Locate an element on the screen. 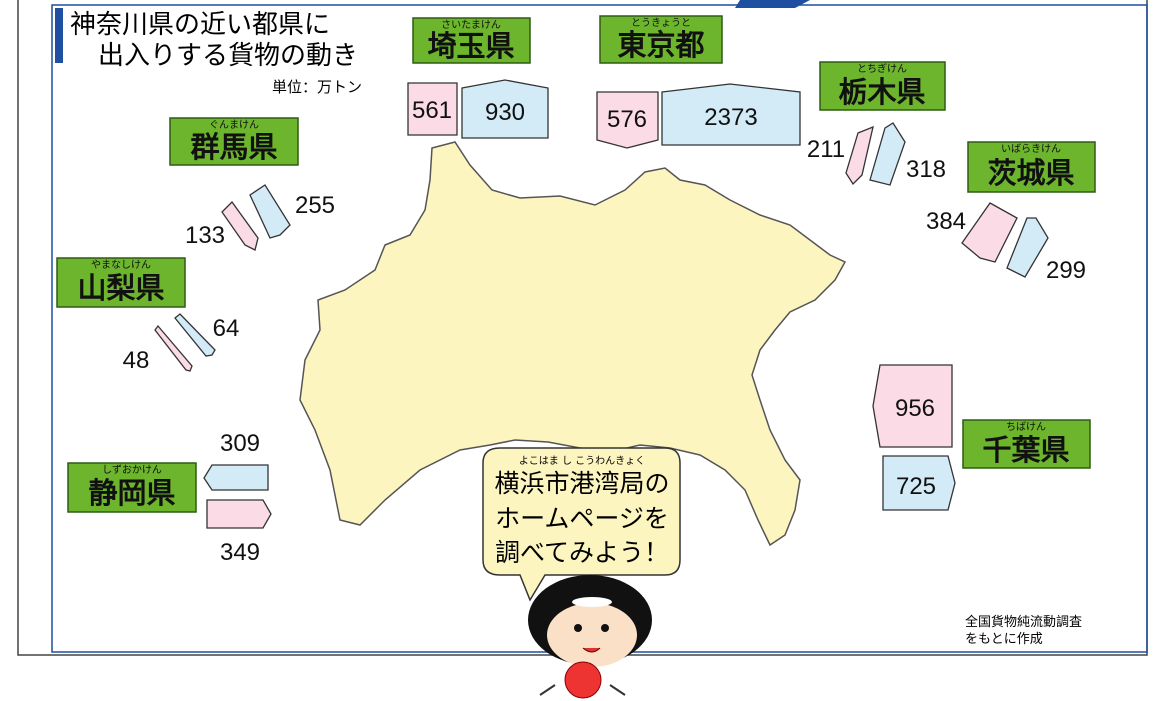 This screenshot has height=701, width=1157. ruby: しずおかけん is located at coordinates (132, 470).